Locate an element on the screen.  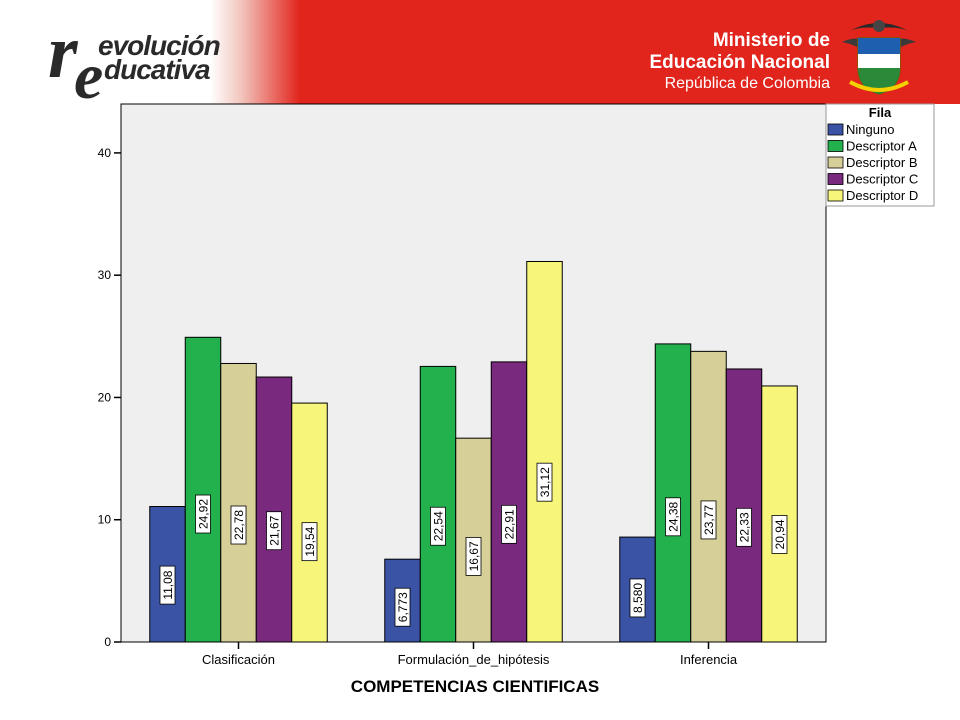
legend-entry: Descriptor C is located at coordinates (882, 179).